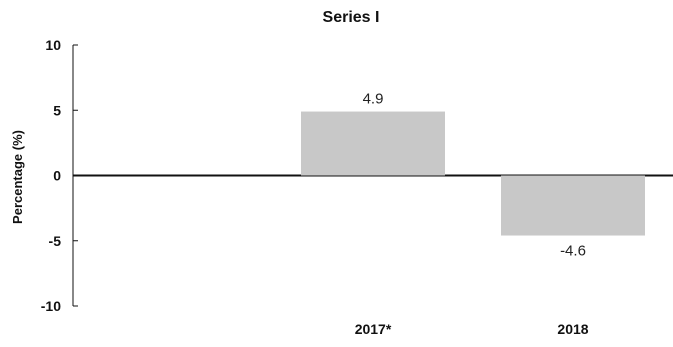  I want to click on chart-title: Series I, so click(351, 17).